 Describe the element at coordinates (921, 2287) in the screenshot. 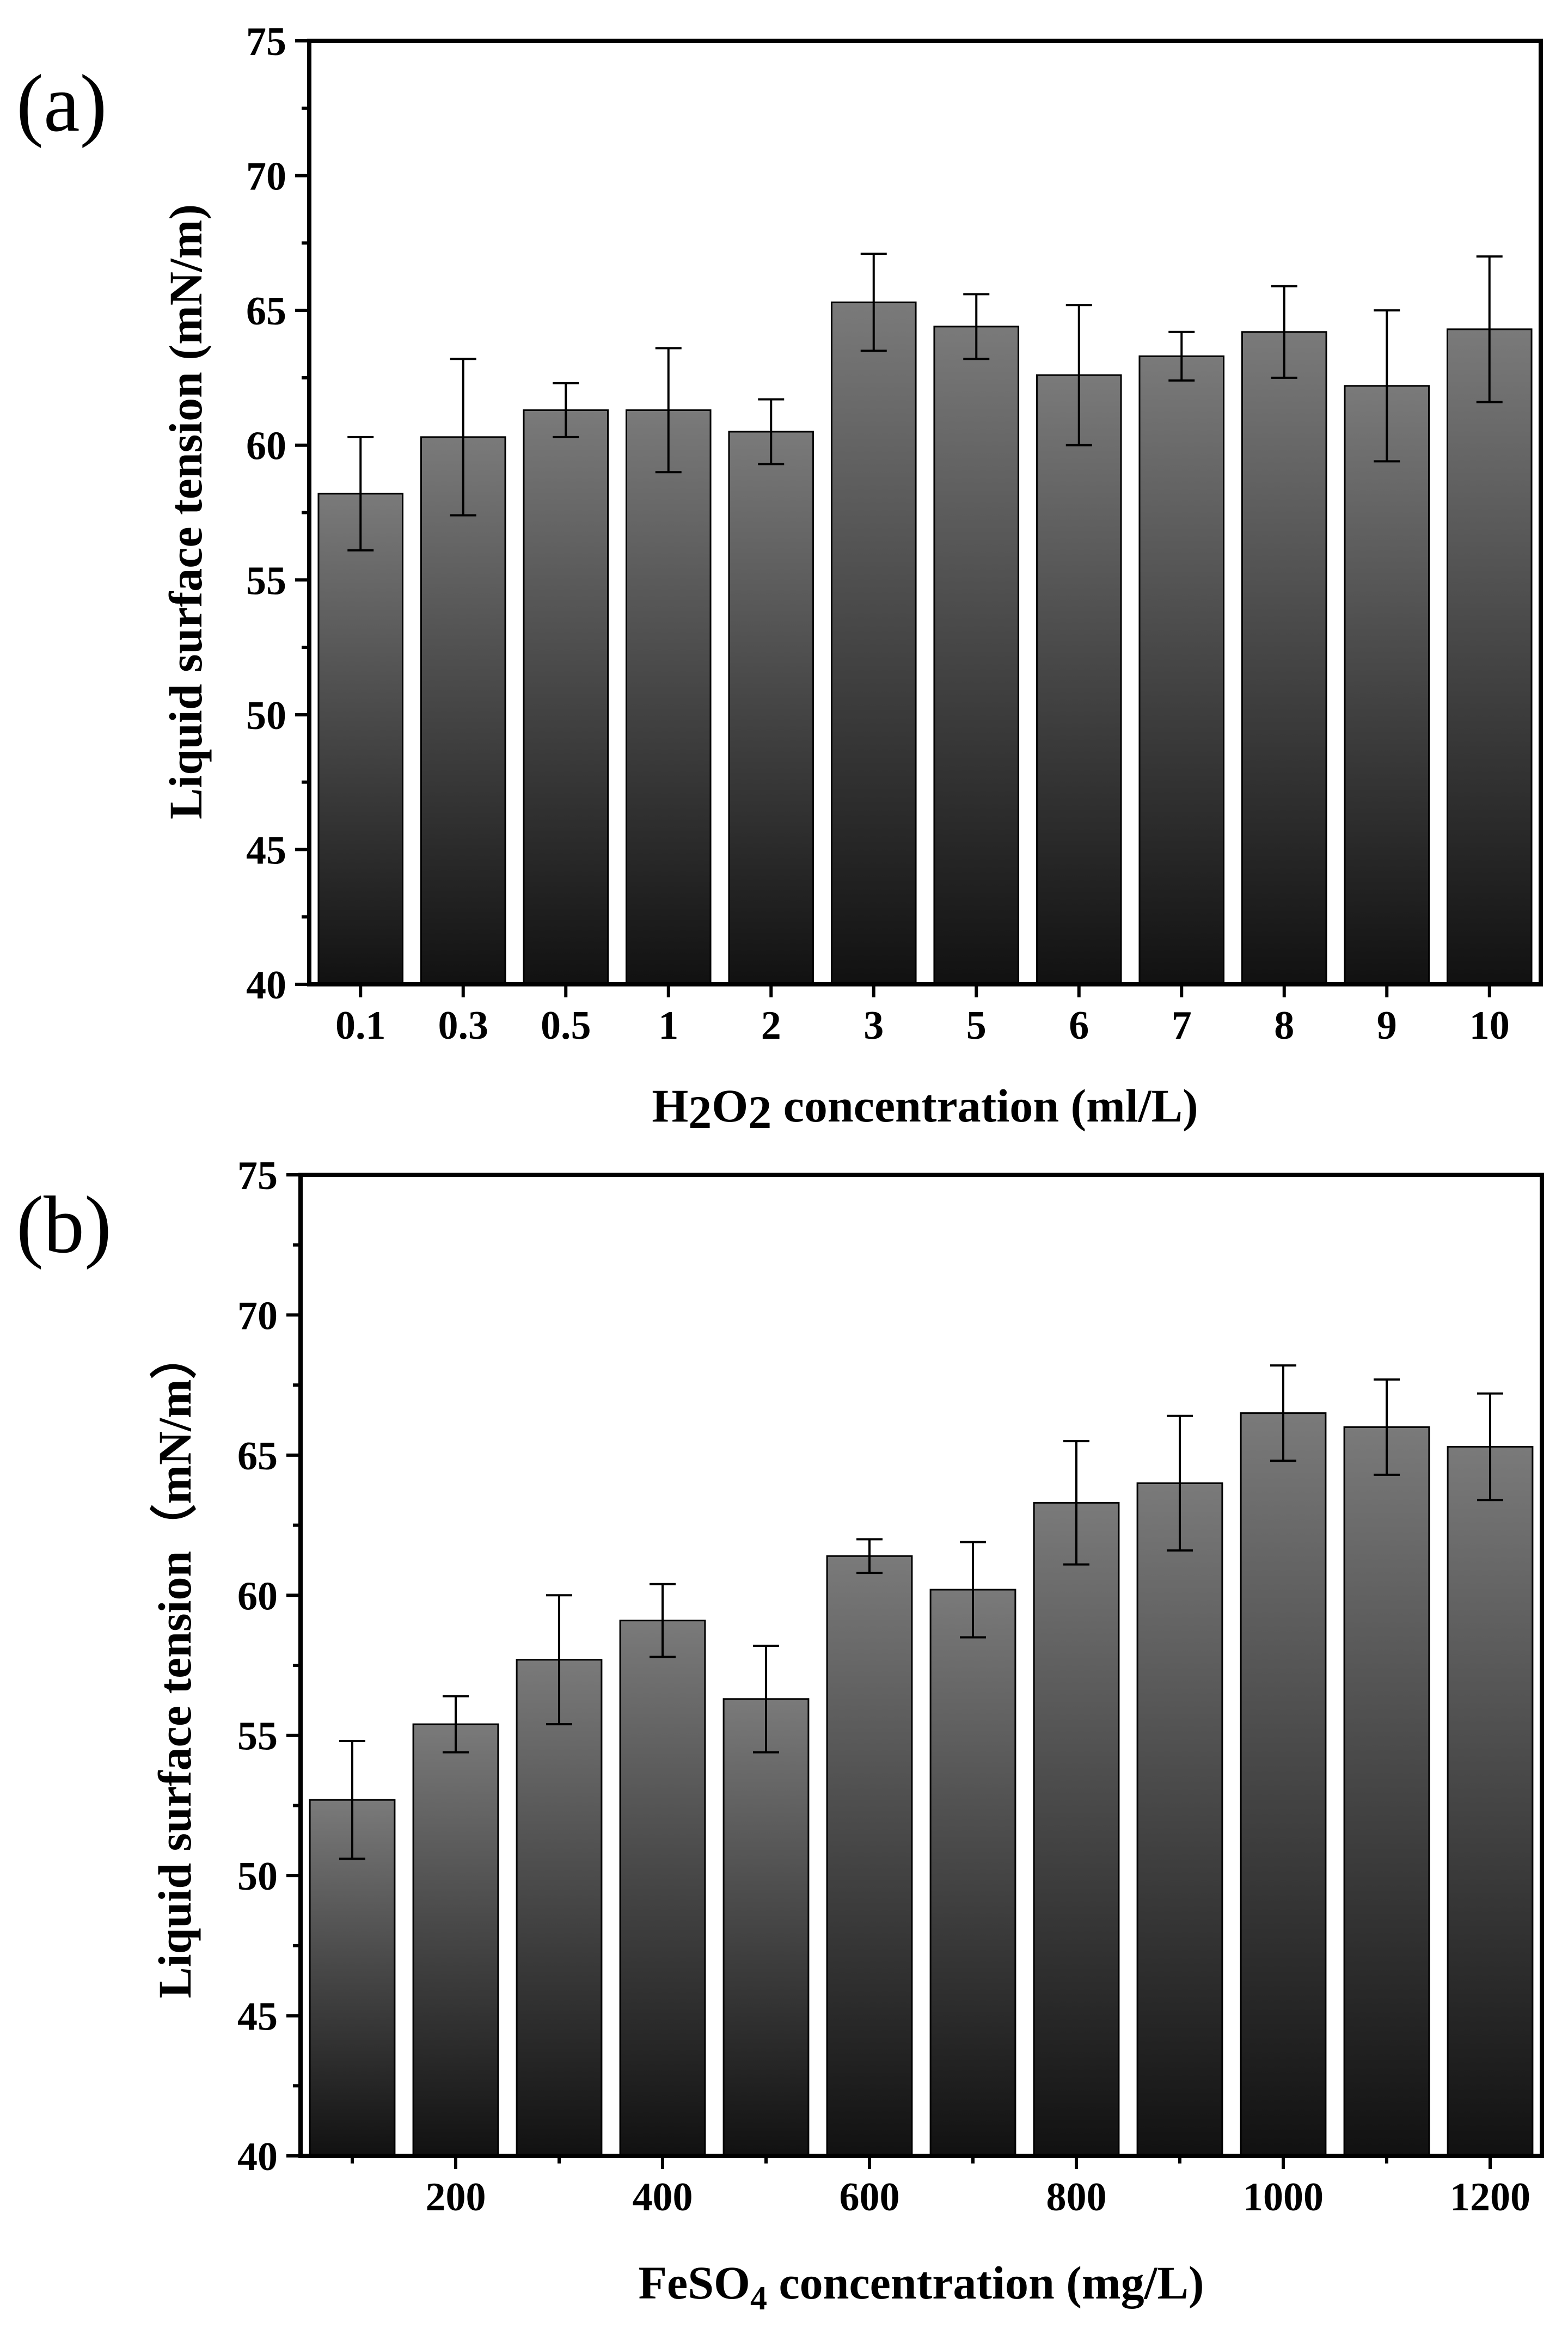

I see `x-axis-title: FeSO4 concentration (mg/L)` at that location.